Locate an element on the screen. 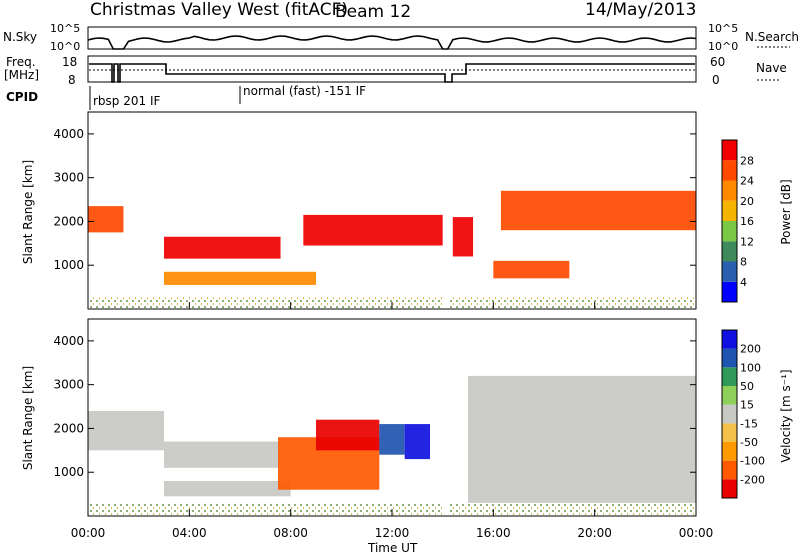 This screenshot has width=800, height=554. colorbar-tick-label: -15 is located at coordinates (749, 423).